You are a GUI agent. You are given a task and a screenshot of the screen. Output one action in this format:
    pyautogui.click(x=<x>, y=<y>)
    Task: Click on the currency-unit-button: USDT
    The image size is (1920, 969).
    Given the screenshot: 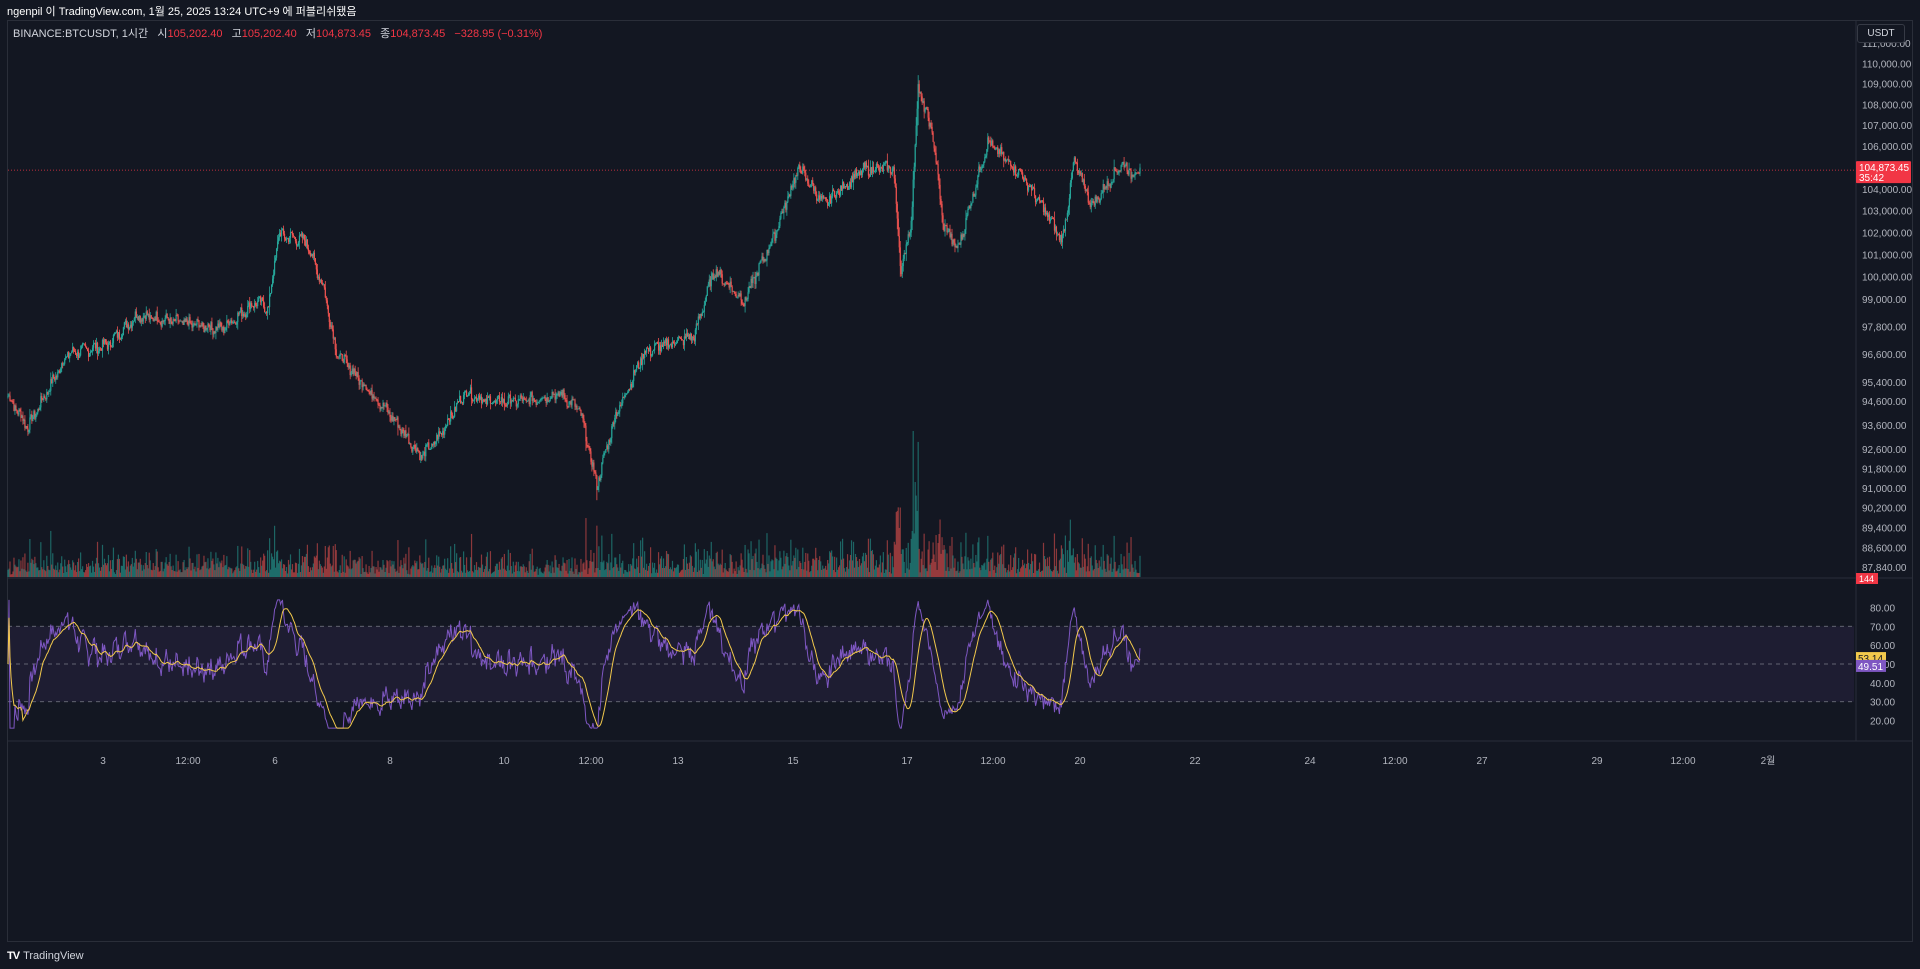 What is the action you would take?
    pyautogui.click(x=1881, y=33)
    